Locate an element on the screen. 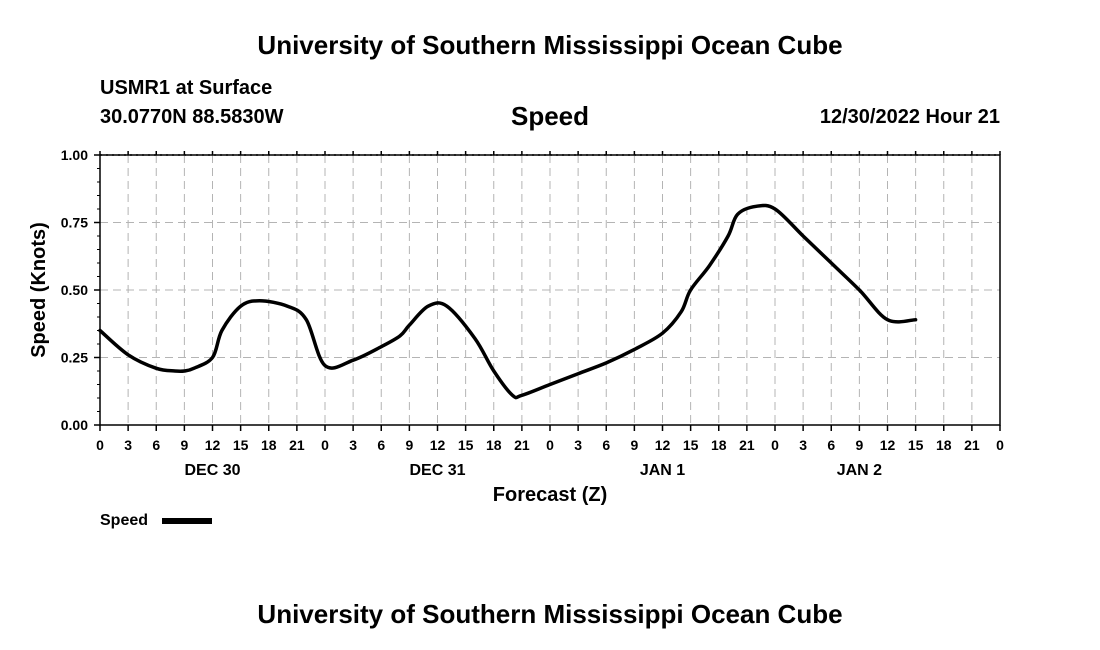 The width and height of the screenshot is (1100, 650). x-date-label: DEC 31 is located at coordinates (437, 470).